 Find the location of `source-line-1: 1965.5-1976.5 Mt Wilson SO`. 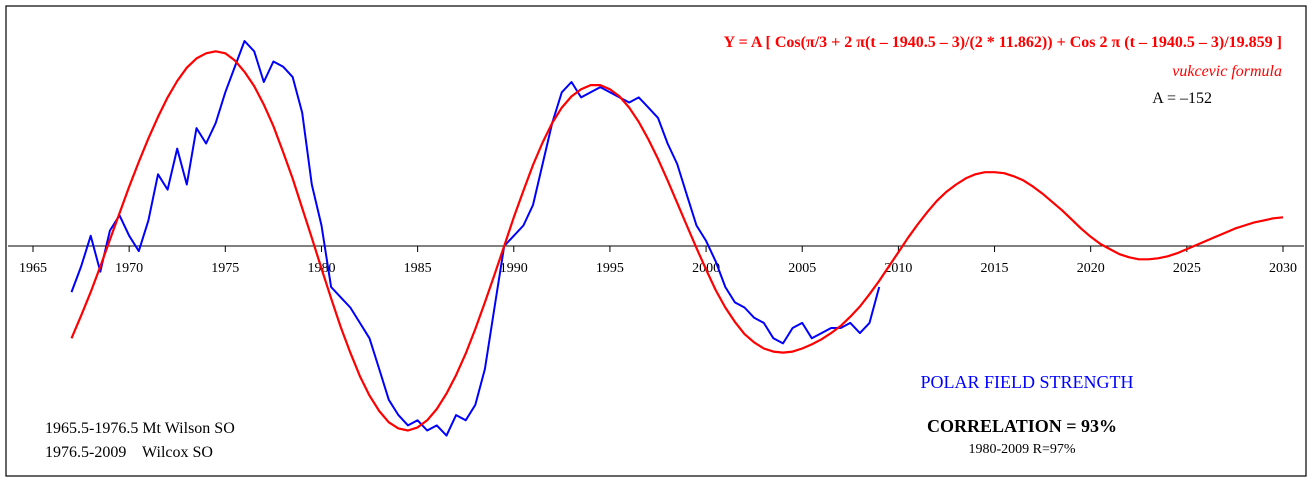

source-line-1: 1965.5-1976.5 Mt Wilson SO is located at coordinates (140, 428).